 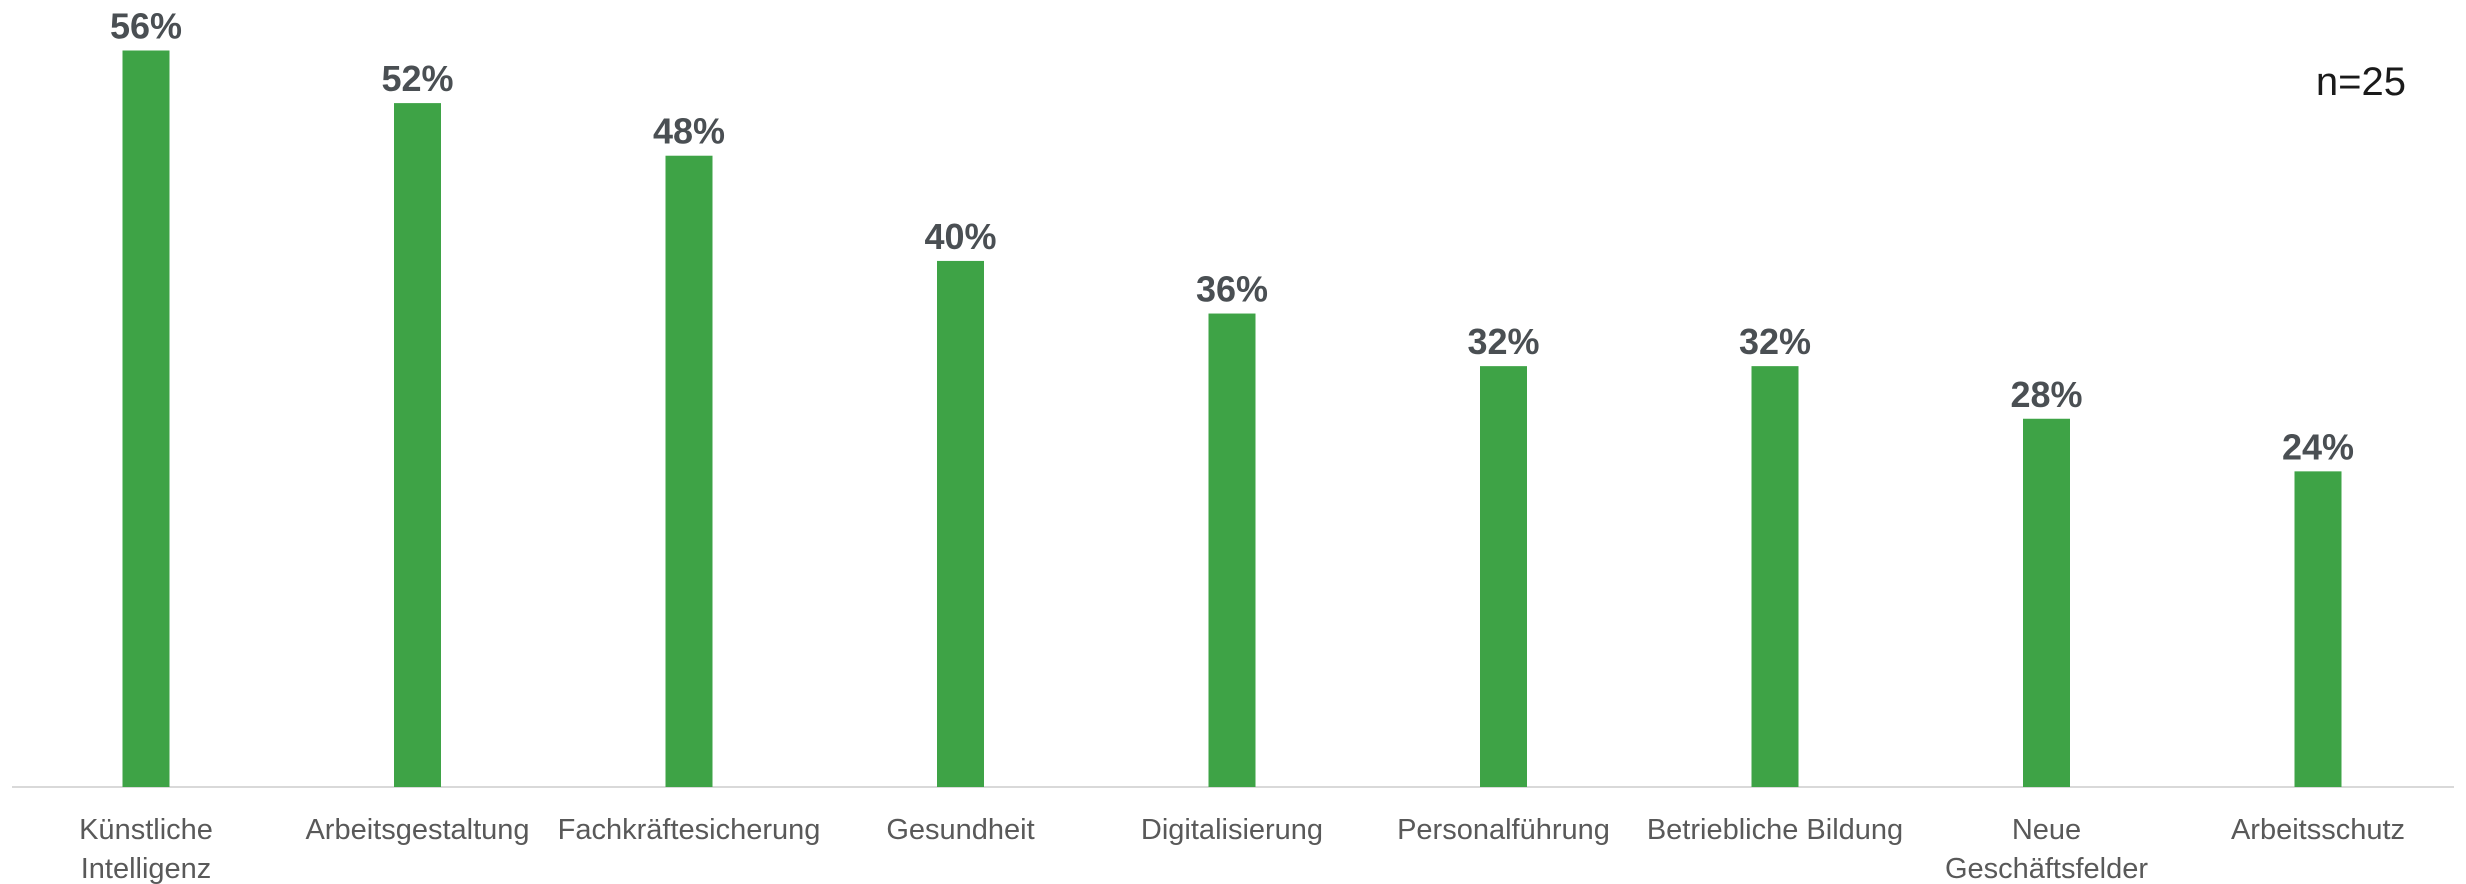 What do you see at coordinates (1503, 830) in the screenshot?
I see `category-label: Personalführung` at bounding box center [1503, 830].